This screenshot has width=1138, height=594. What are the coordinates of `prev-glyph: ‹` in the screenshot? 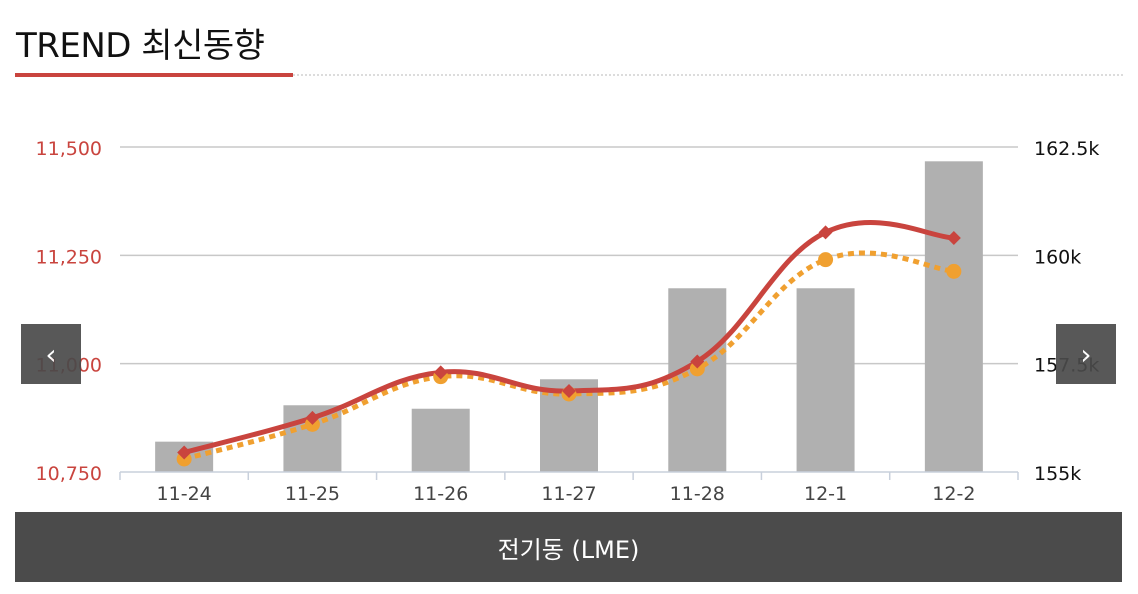 It's located at (51, 354).